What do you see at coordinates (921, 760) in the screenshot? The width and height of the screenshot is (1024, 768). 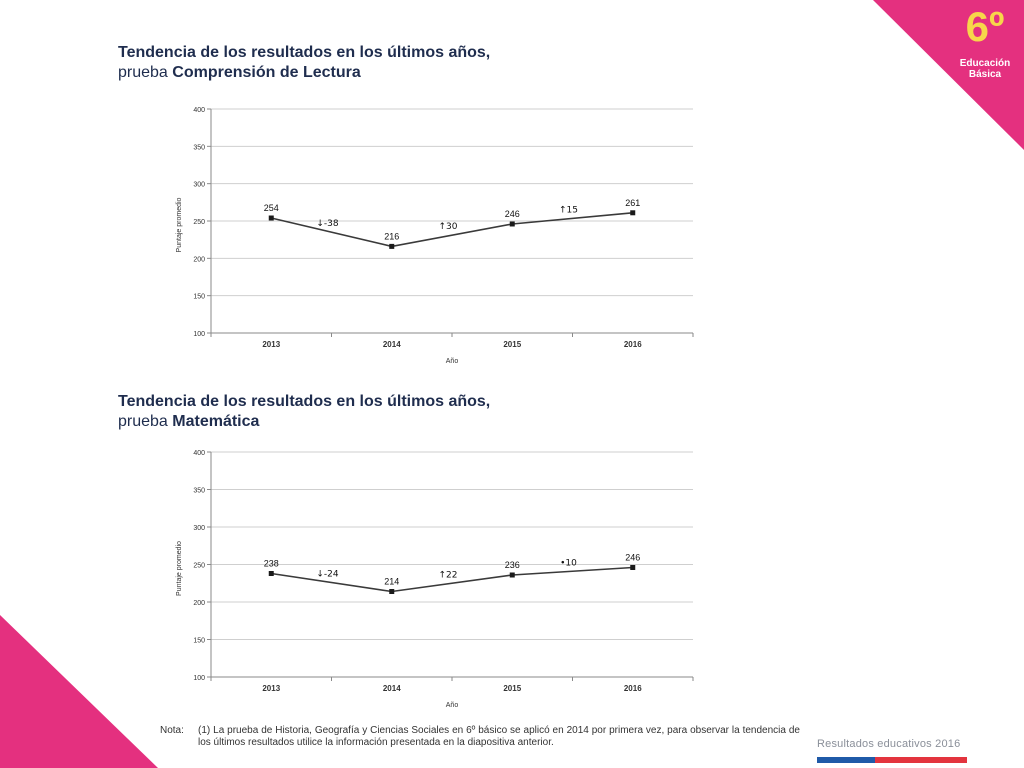 I see `footer-flag-red` at bounding box center [921, 760].